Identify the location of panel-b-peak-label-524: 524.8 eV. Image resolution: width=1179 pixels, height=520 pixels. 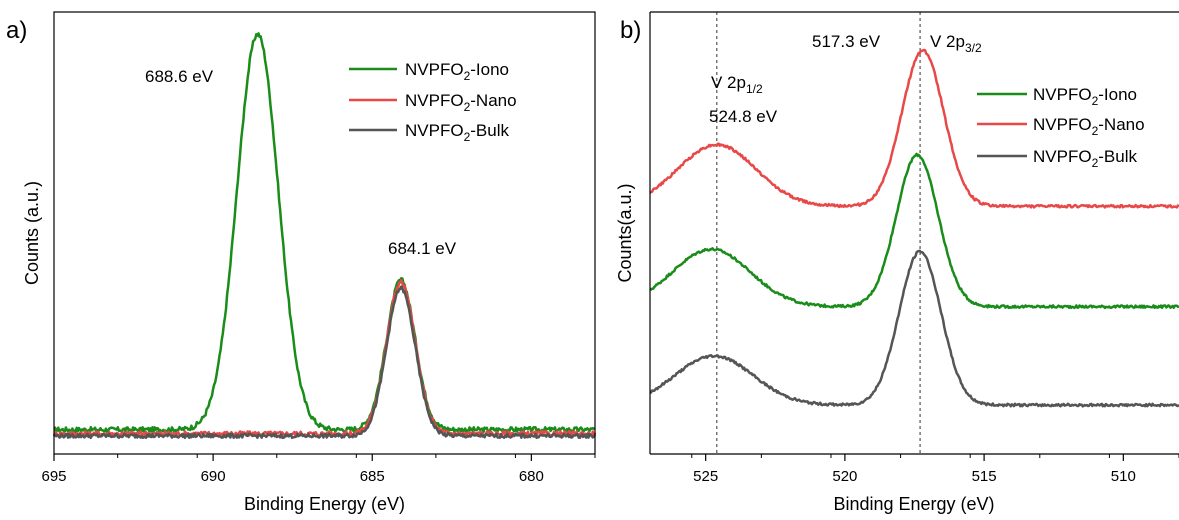
(743, 116).